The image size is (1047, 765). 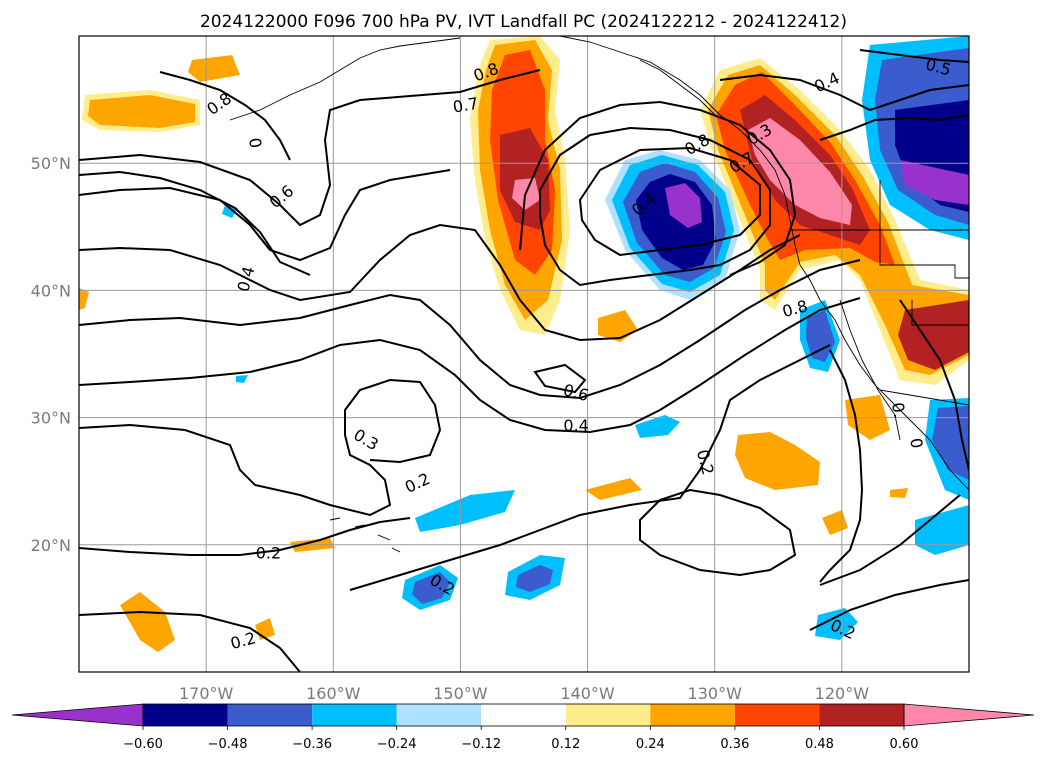 I want to click on ivt-peak-positive-west-coast, so click(x=800, y=171).